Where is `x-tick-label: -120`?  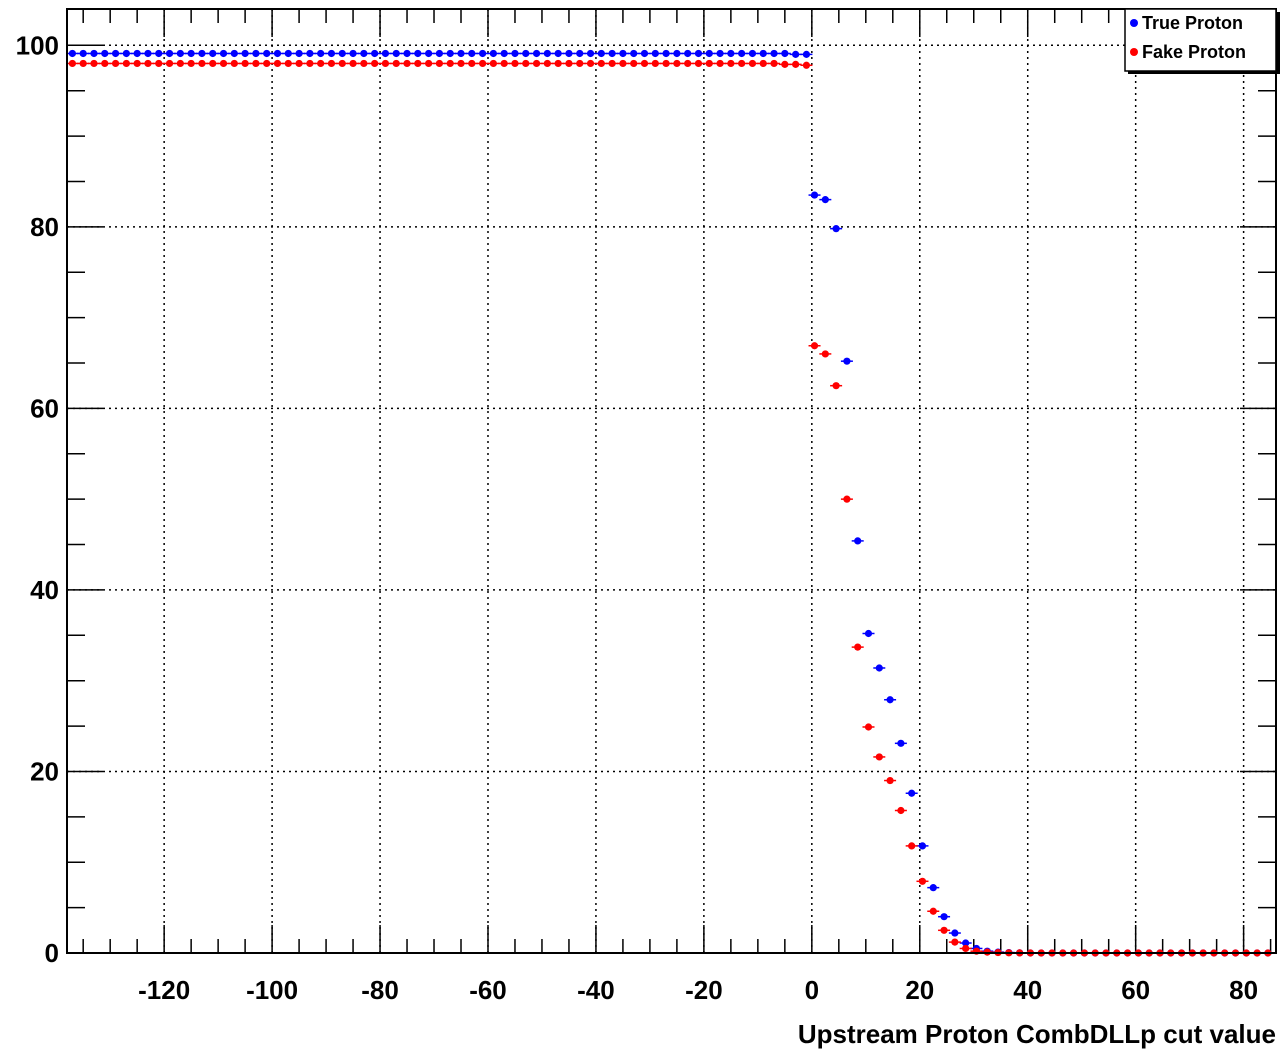 x-tick-label: -120 is located at coordinates (164, 990).